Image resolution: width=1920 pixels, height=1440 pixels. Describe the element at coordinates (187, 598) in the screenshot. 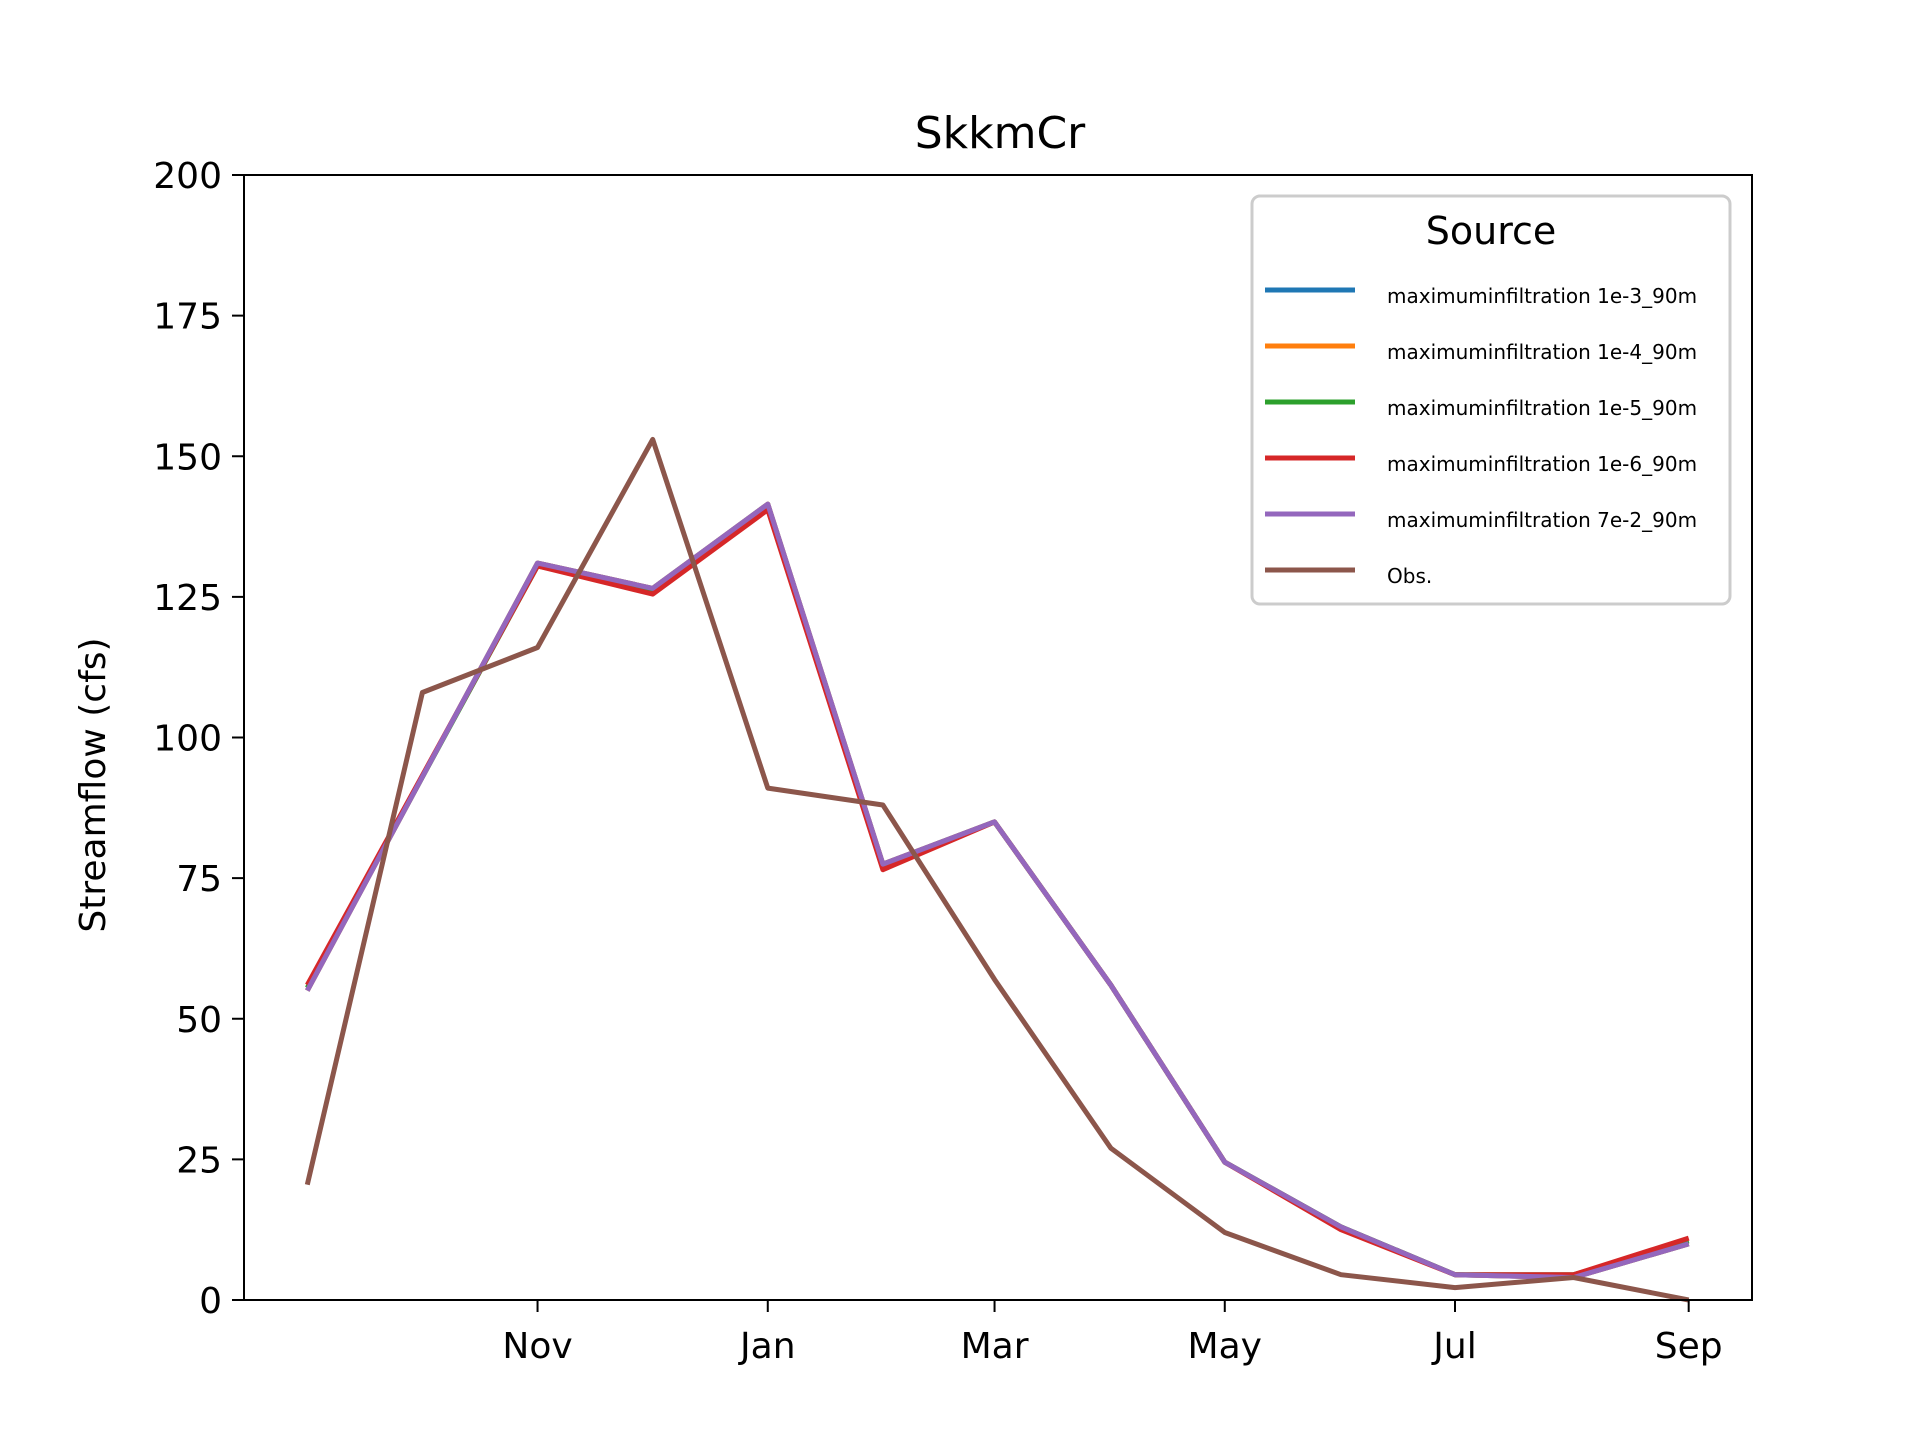

I see `y-tick-label: 125` at that location.